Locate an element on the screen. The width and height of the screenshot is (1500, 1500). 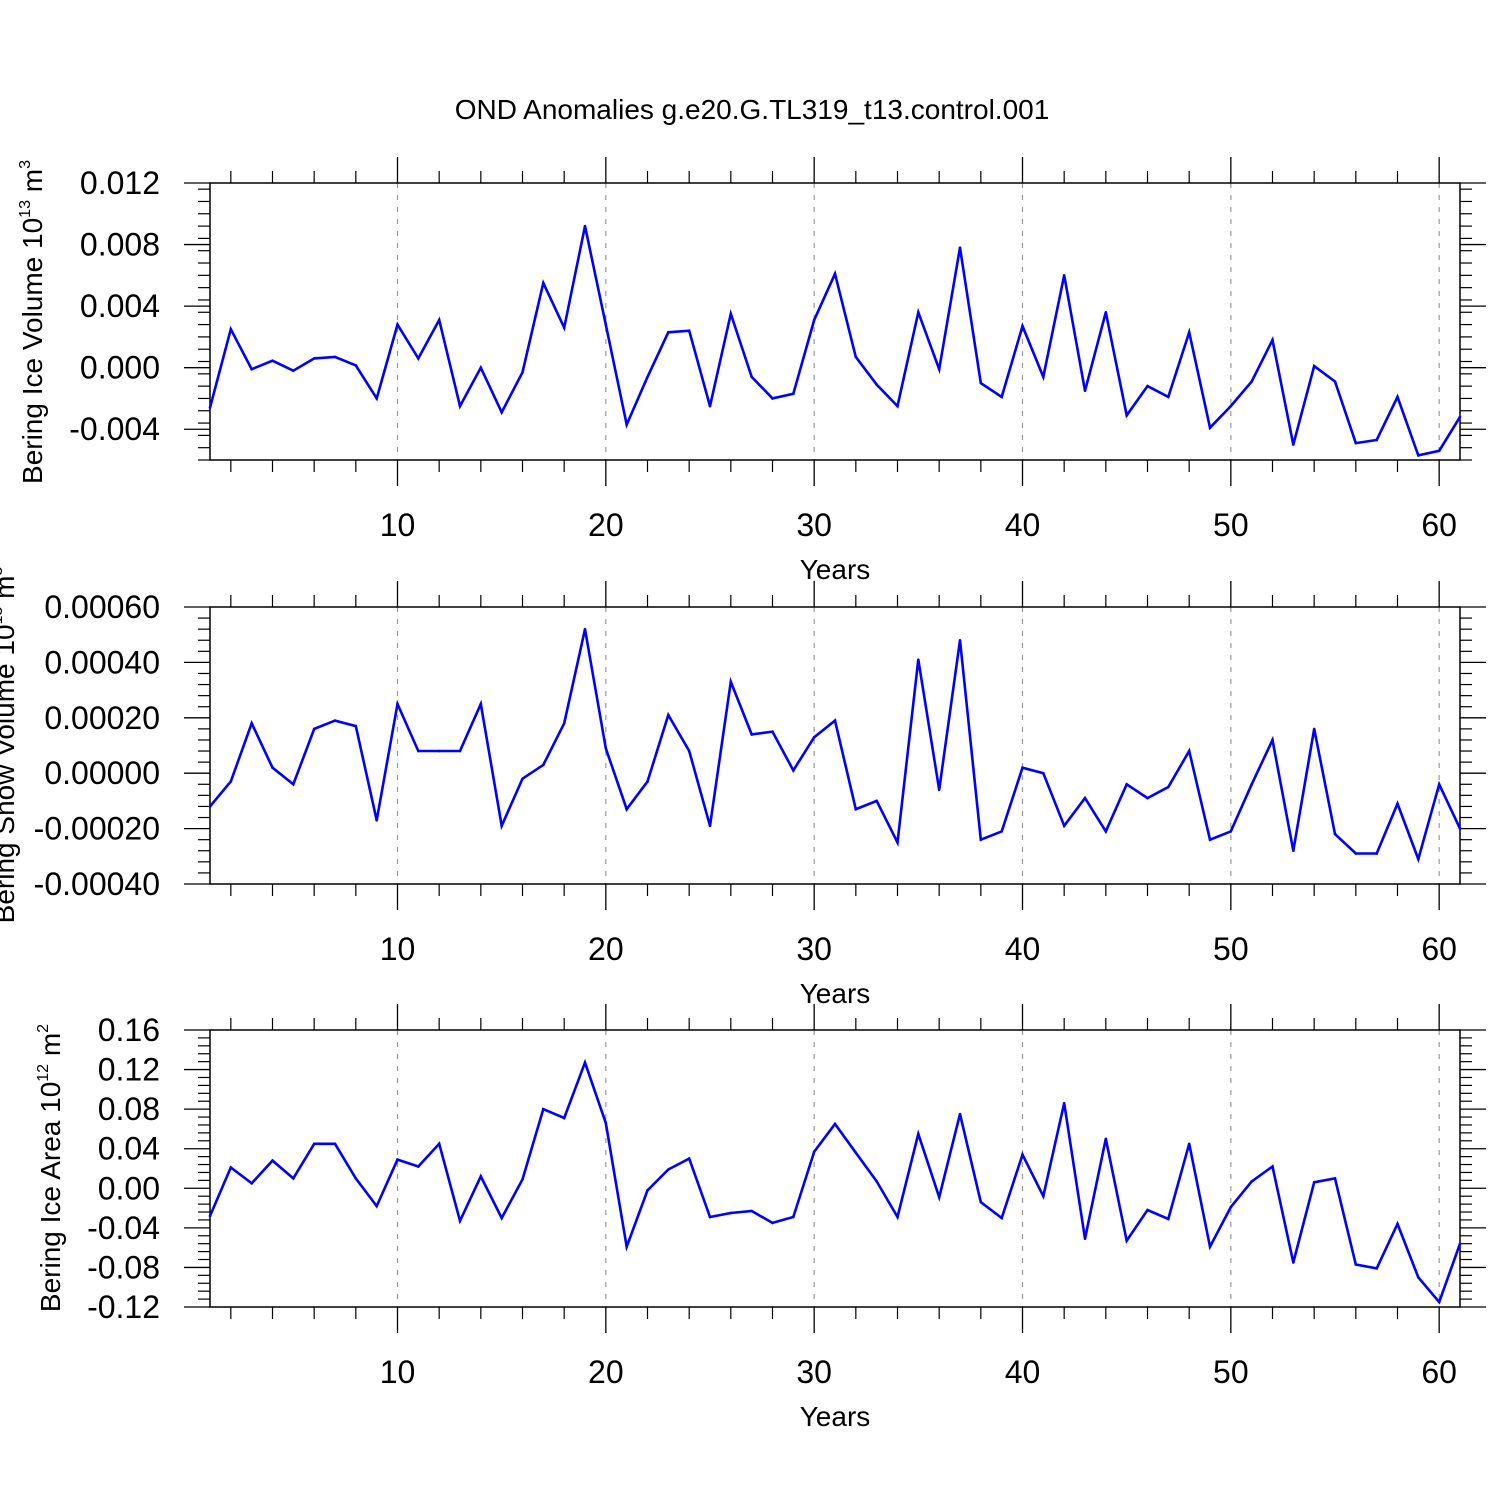
x-axis-label: Years is located at coordinates (835, 1416).